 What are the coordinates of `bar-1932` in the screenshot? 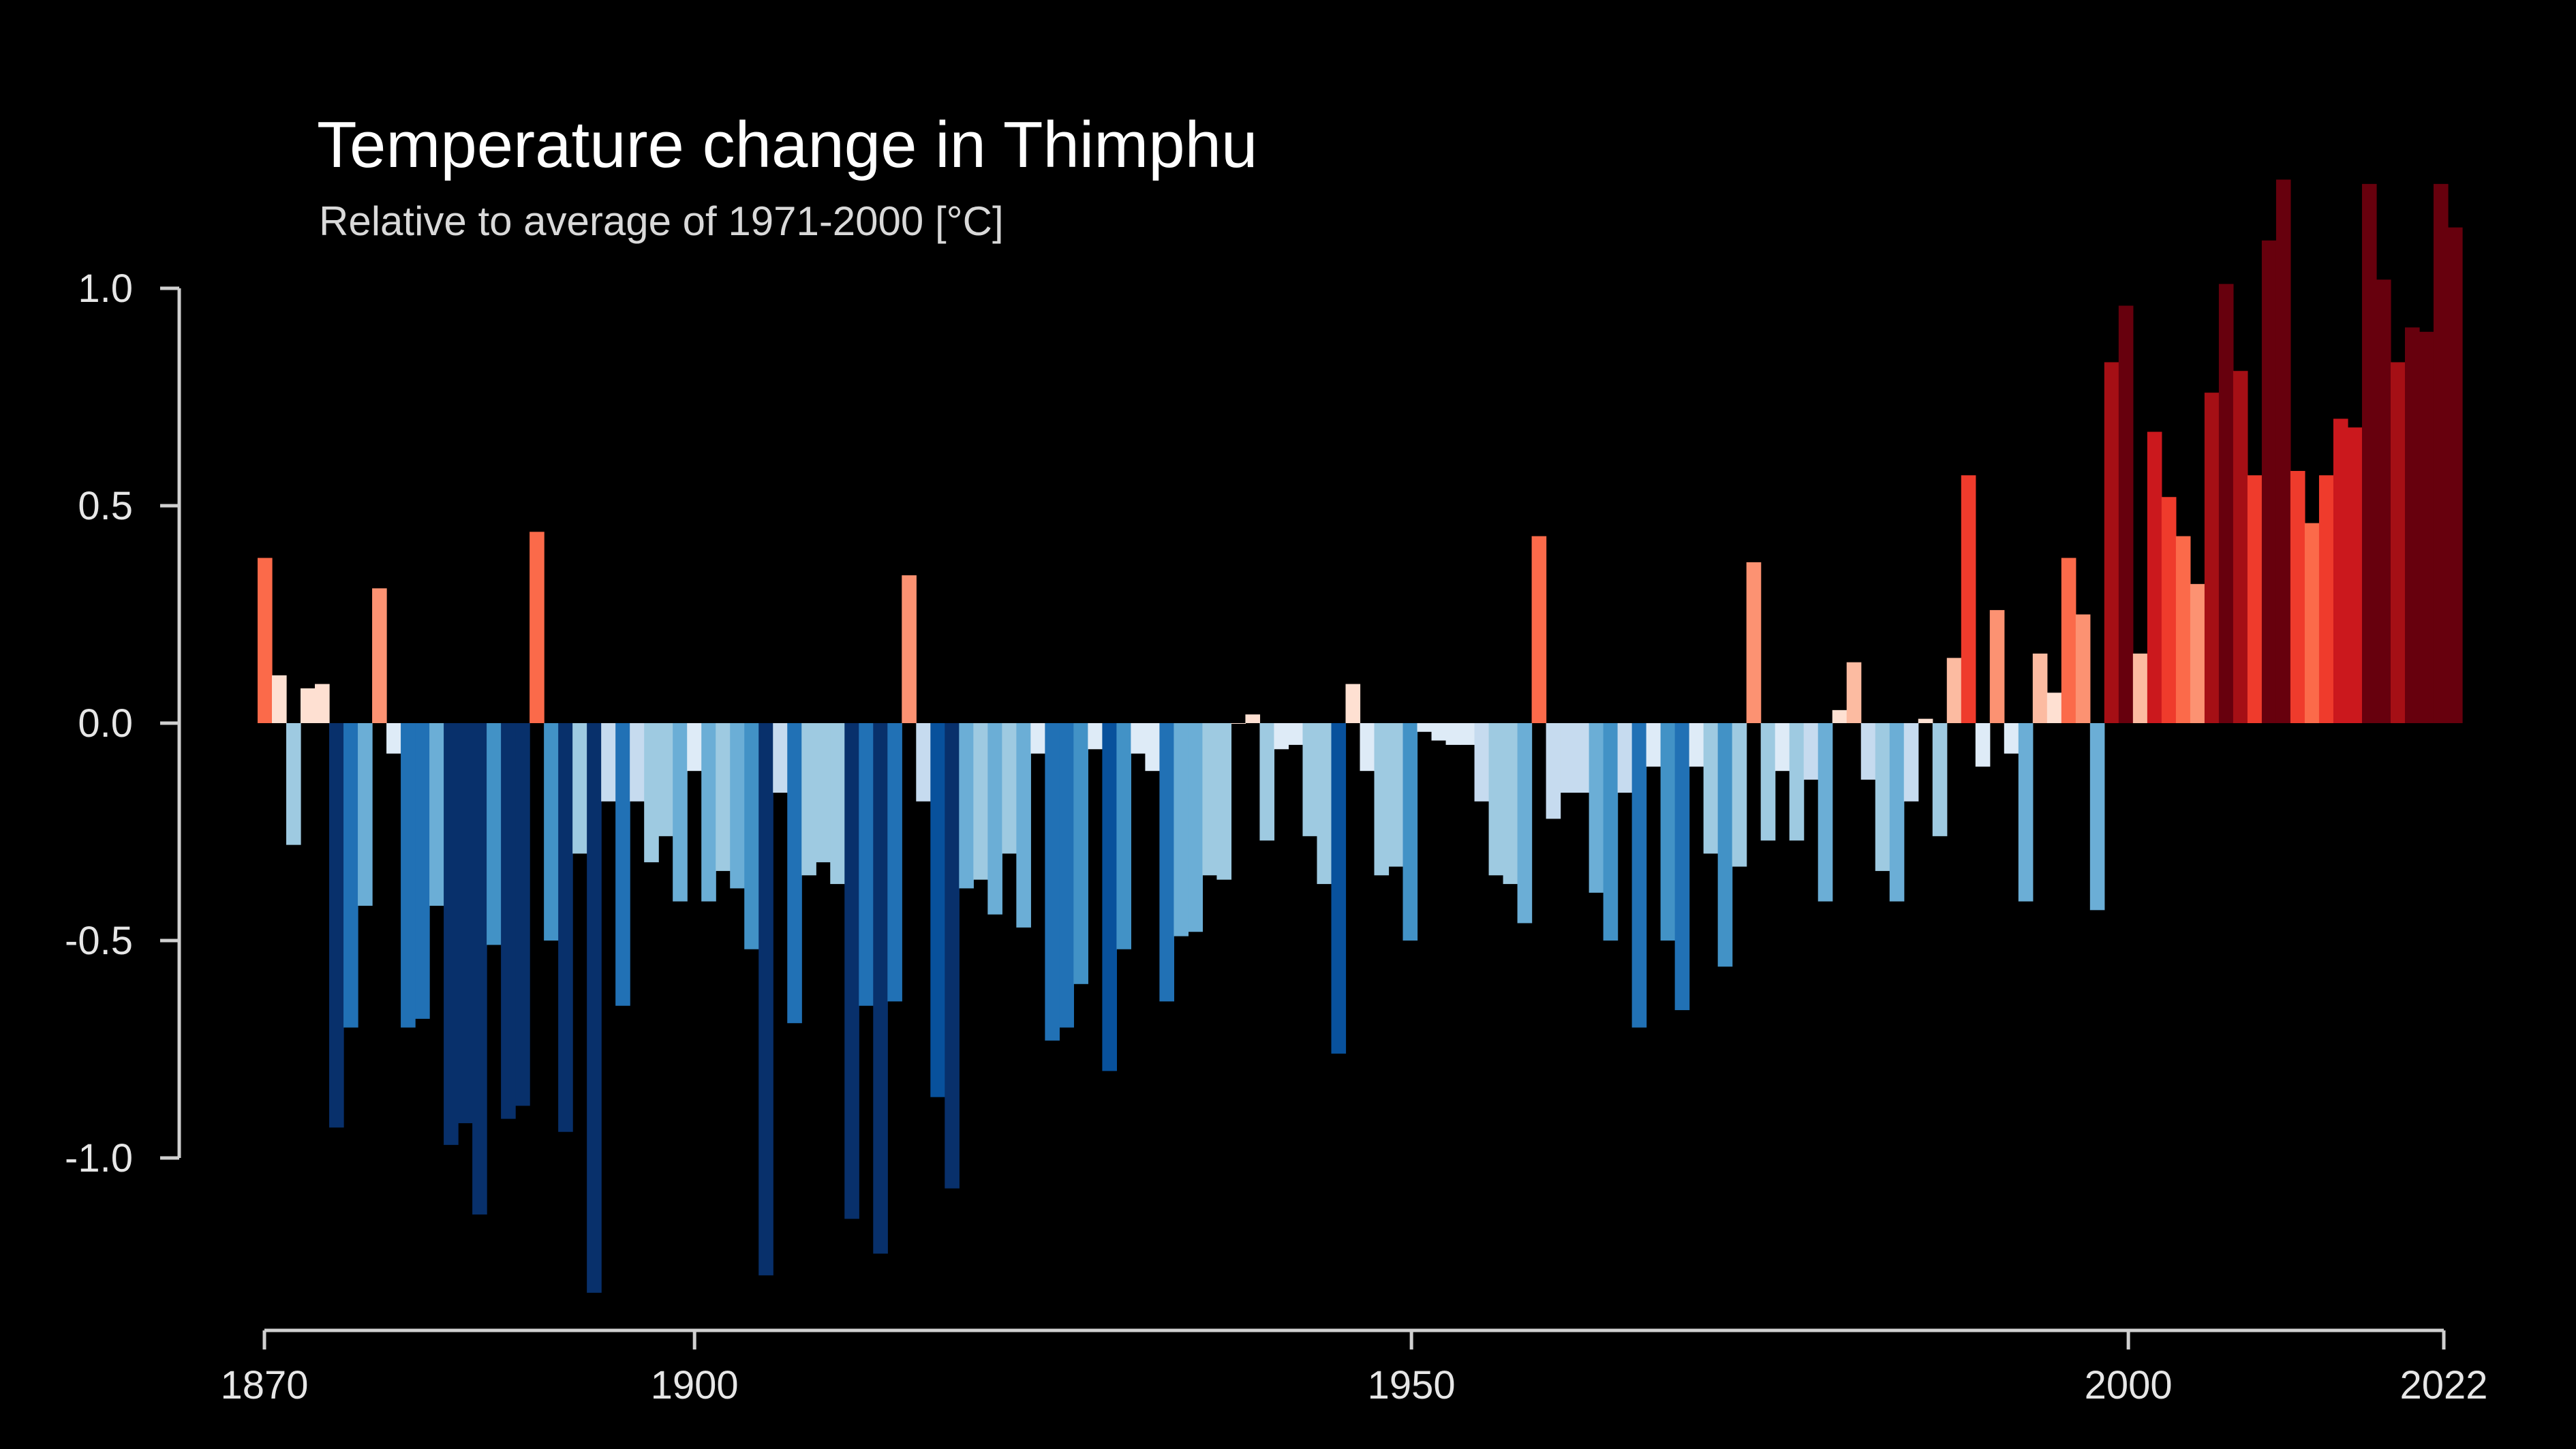 It's located at (1153, 748).